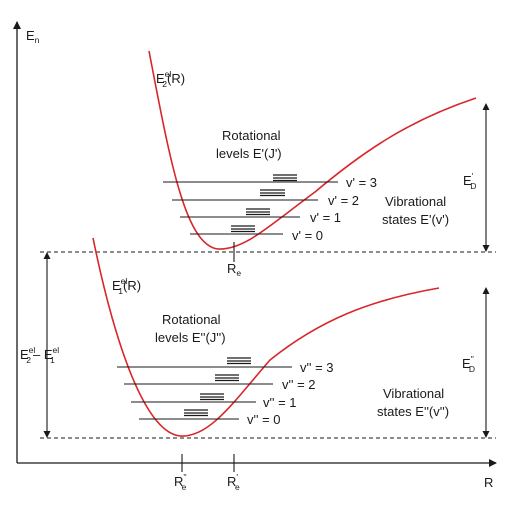  What do you see at coordinates (258, 212) in the screenshot?
I see `upper-rot-marks-v1` at bounding box center [258, 212].